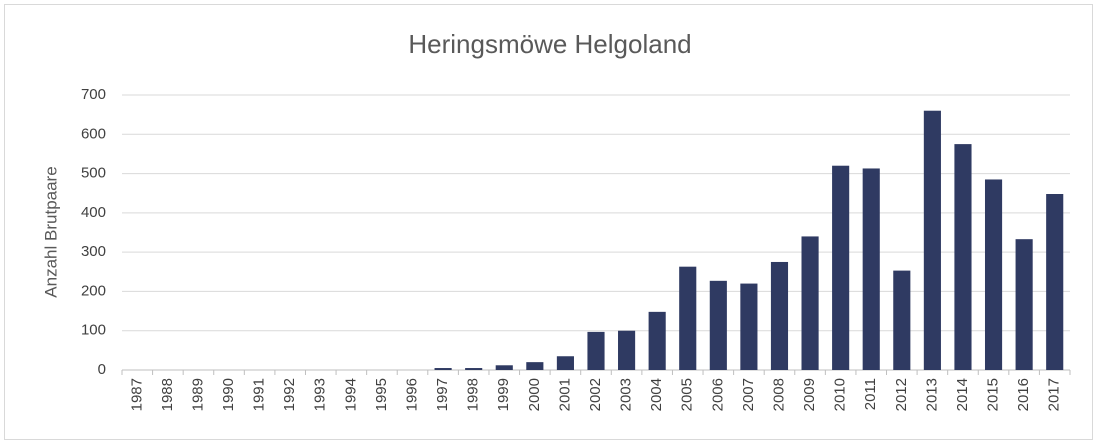  Describe the element at coordinates (167, 394) in the screenshot. I see `x-tick-label: 1988` at that location.